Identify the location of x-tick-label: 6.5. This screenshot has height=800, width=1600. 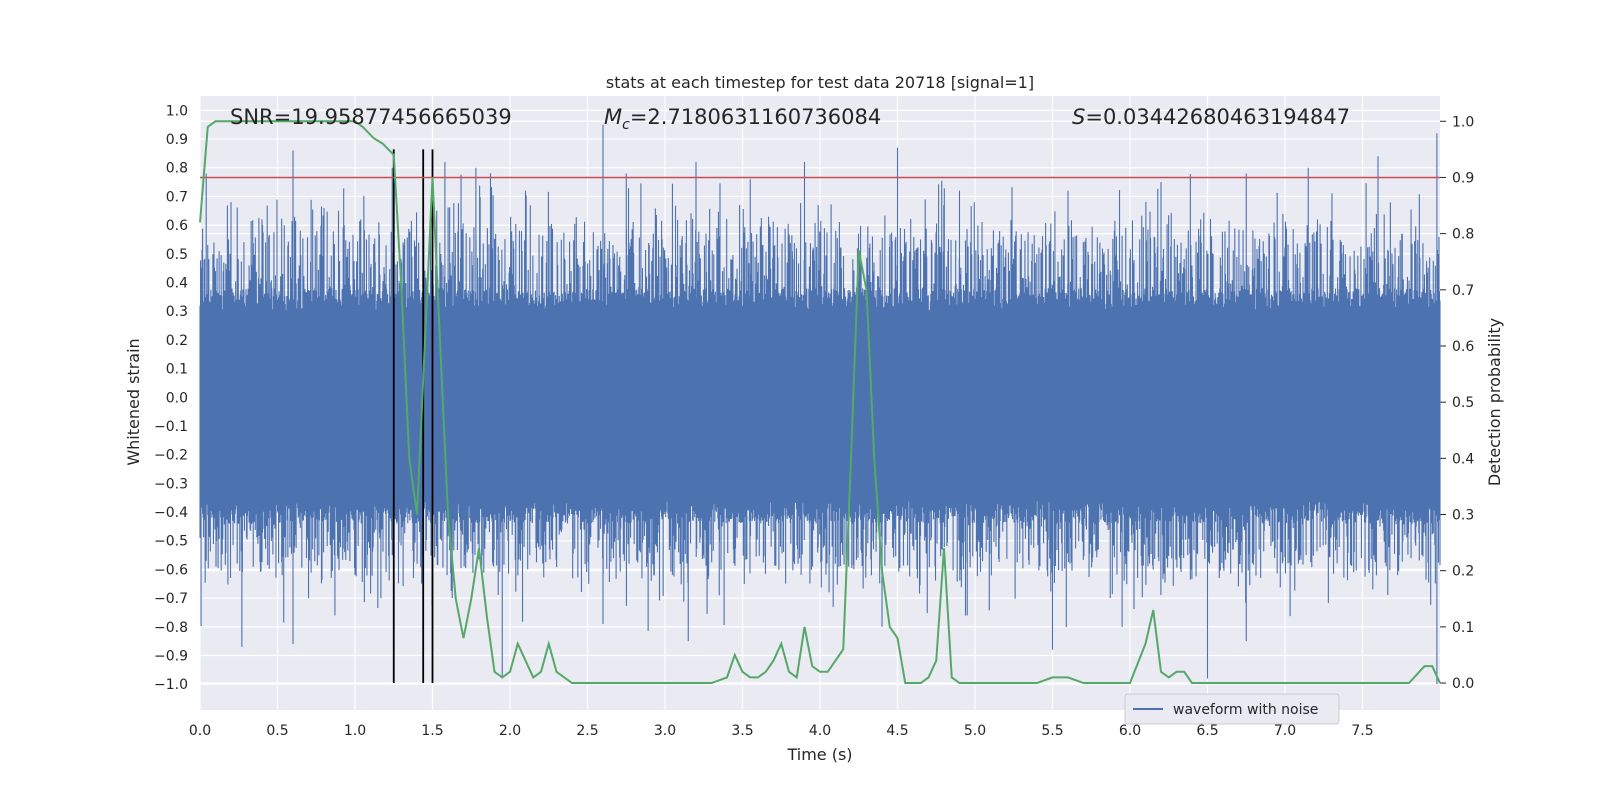
(1207, 731).